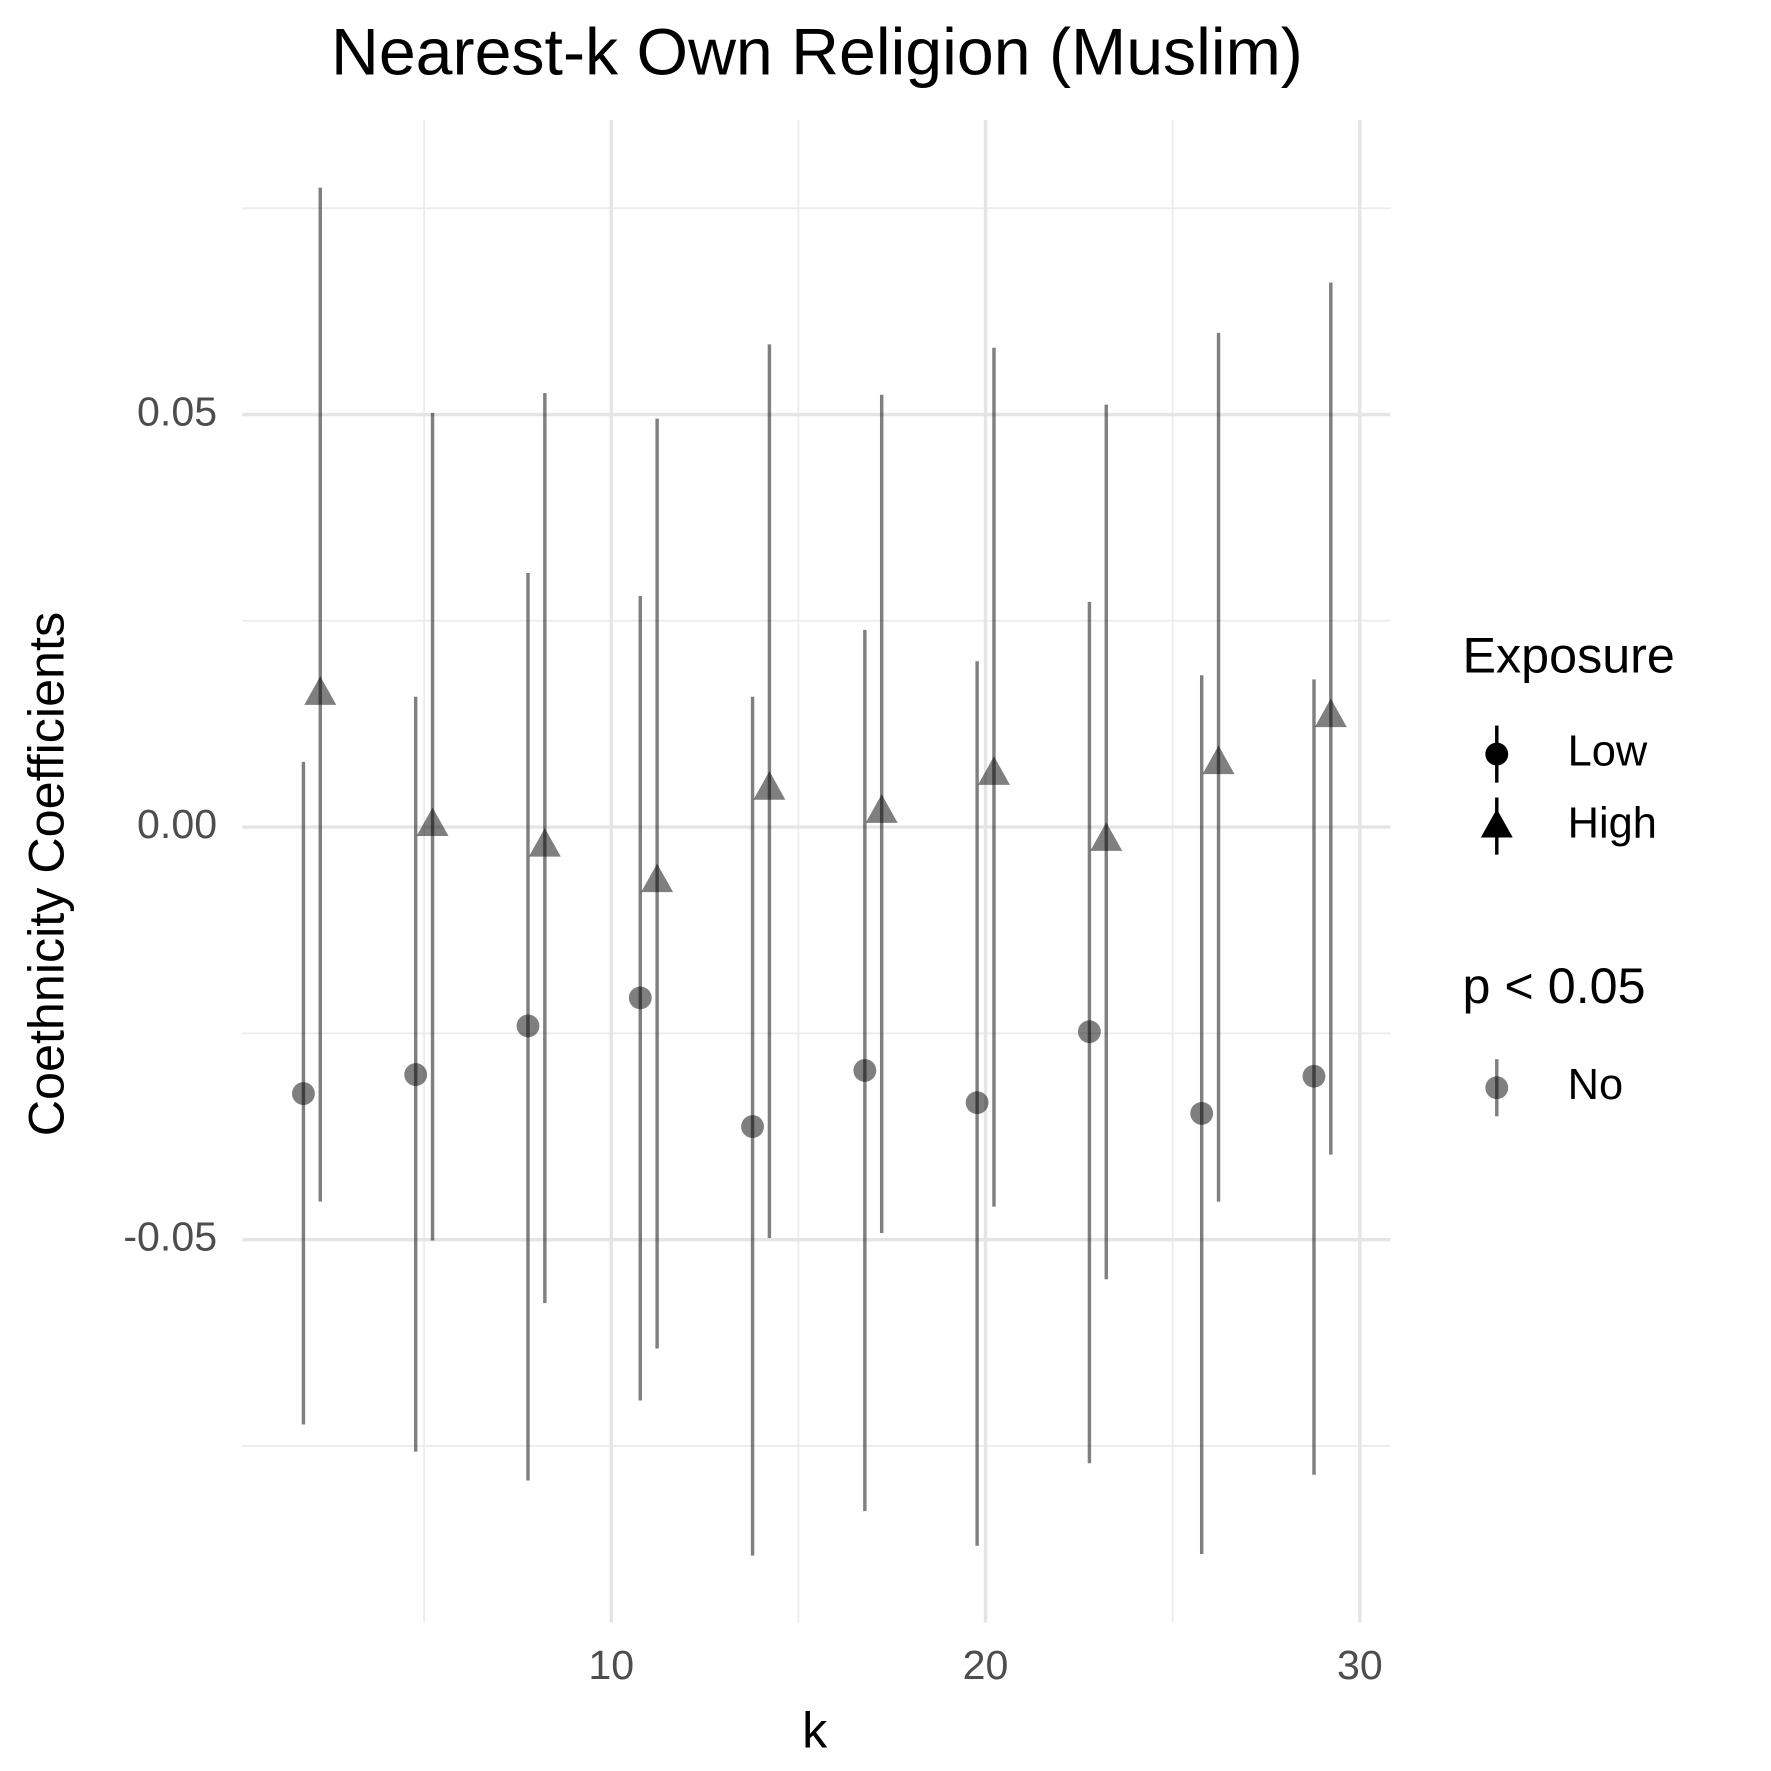 This screenshot has height=1771, width=1771. I want to click on y-axis-label: Coethnicity Coefficients, so click(46, 874).